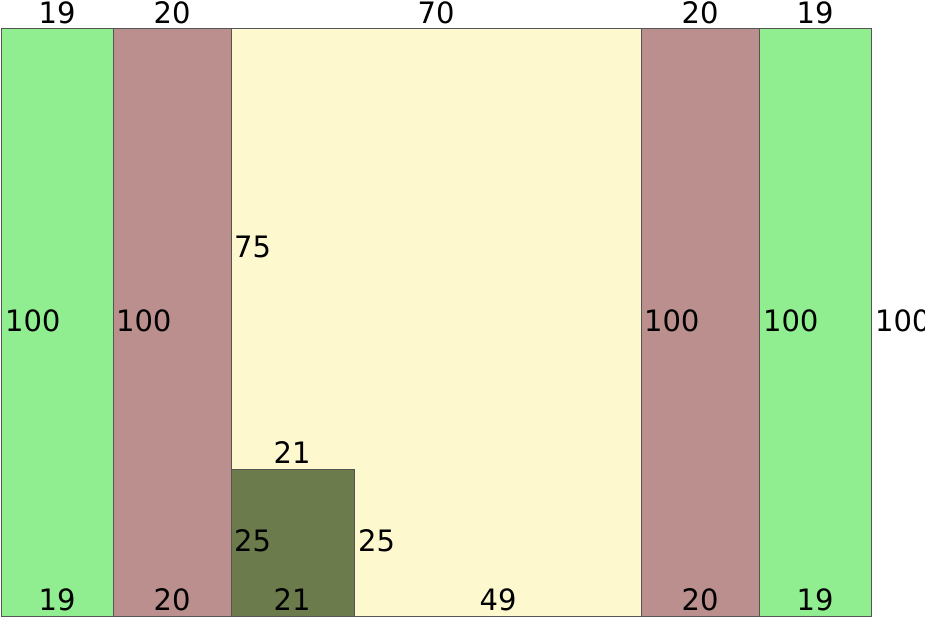  What do you see at coordinates (436, 15) in the screenshot?
I see `top-label-3: 70` at bounding box center [436, 15].